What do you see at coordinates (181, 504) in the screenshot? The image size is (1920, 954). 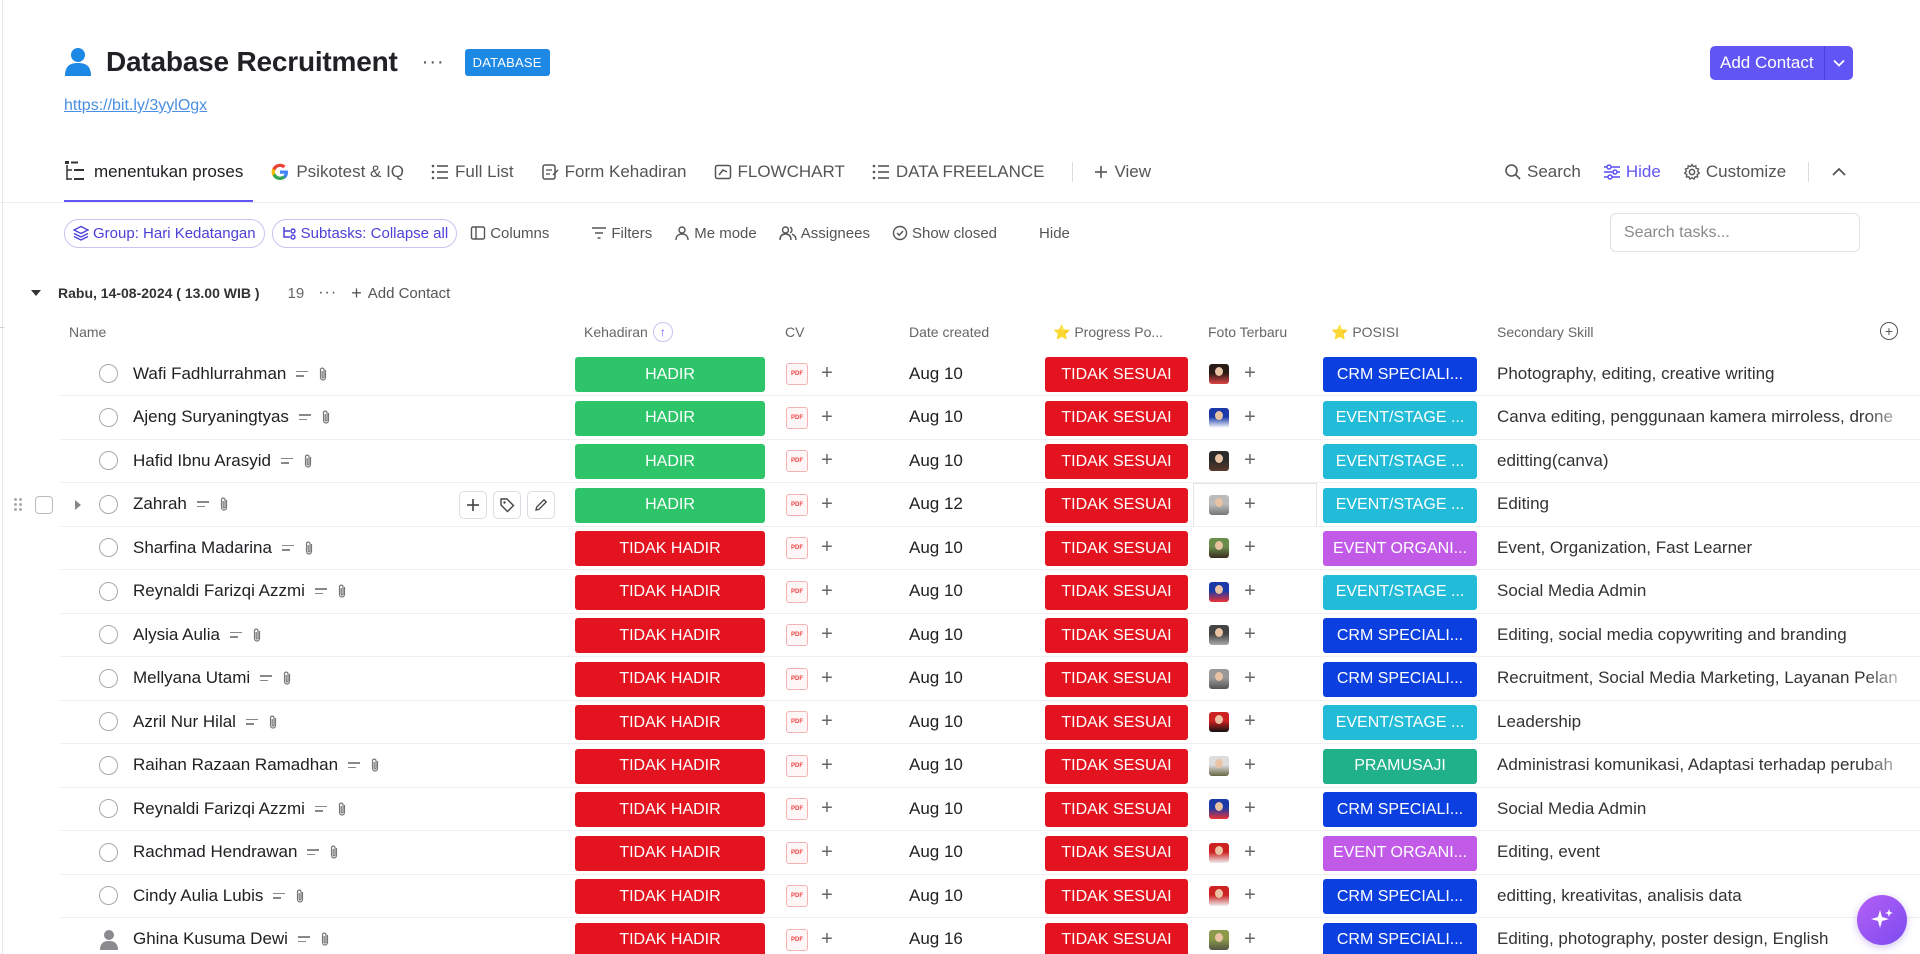 I see `task-name: Zahrah` at bounding box center [181, 504].